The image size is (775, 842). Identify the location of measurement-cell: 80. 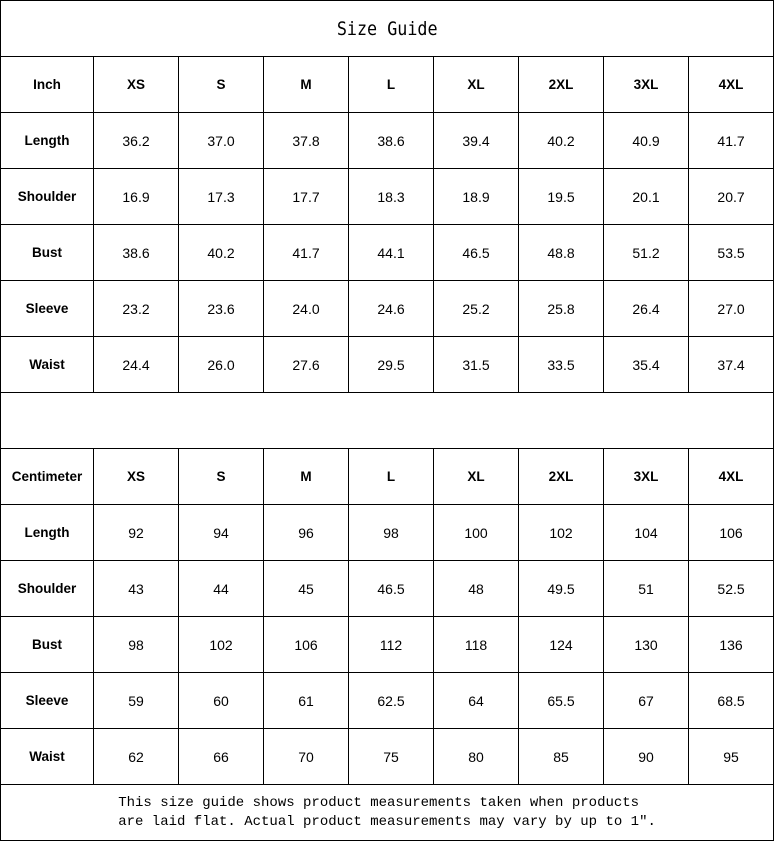
(476, 756).